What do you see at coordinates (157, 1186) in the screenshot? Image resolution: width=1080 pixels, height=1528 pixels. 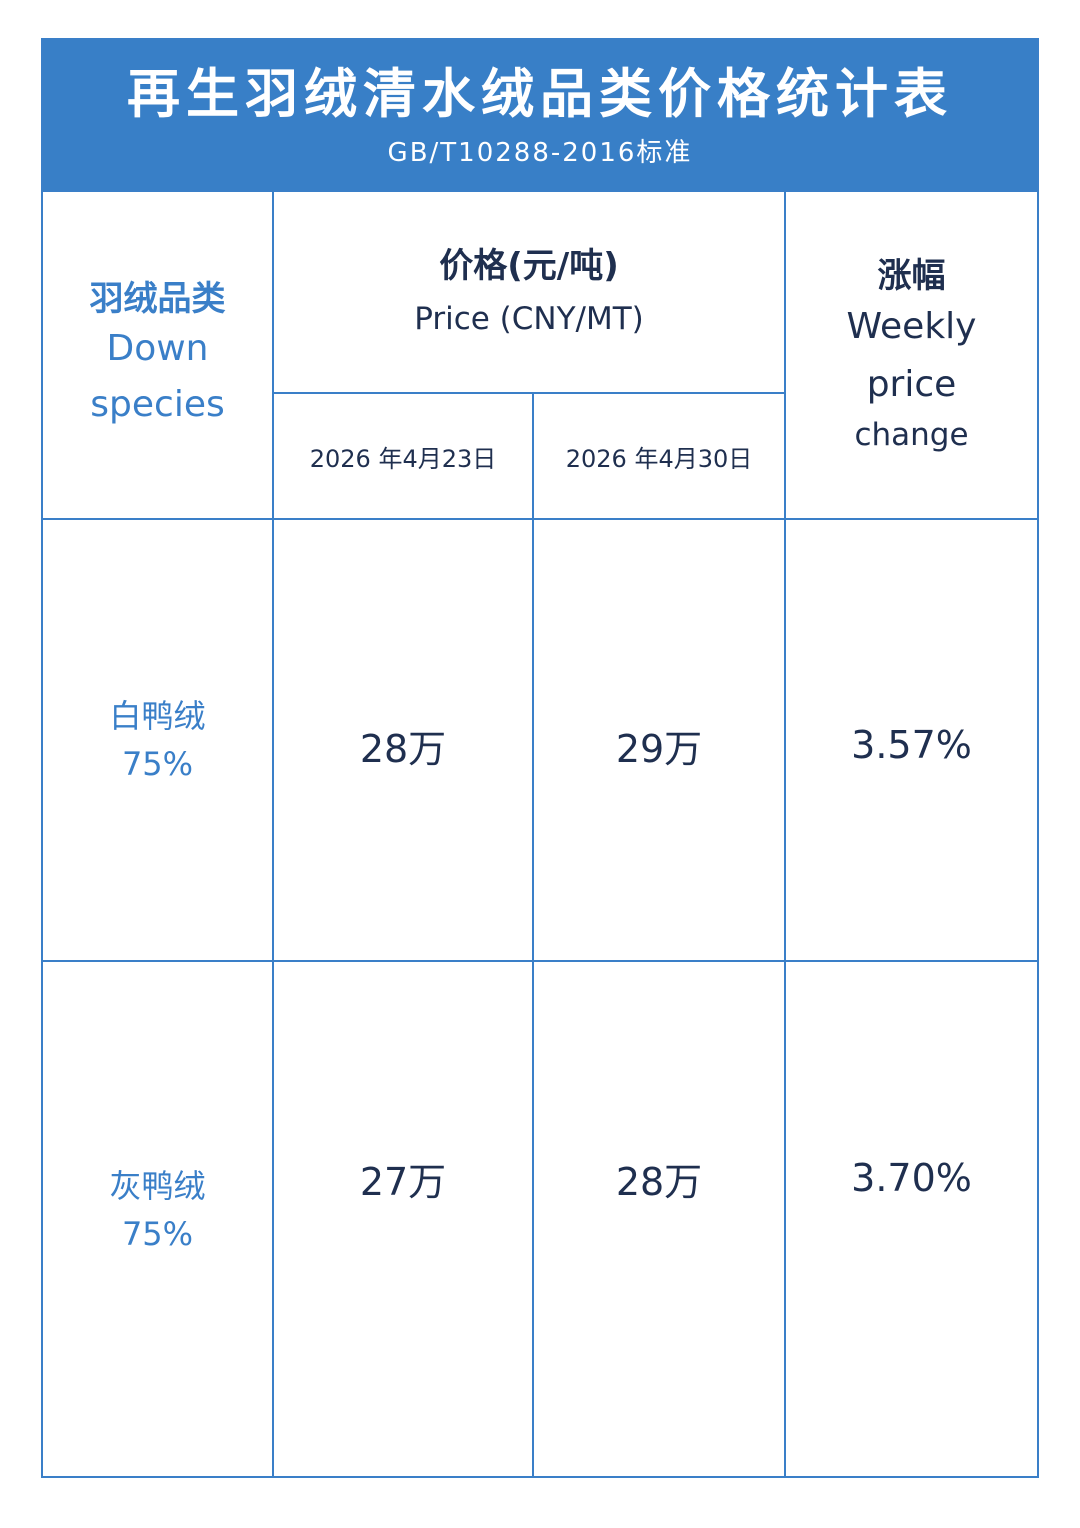 I see `row-2-species-name: 灰鸭绒` at bounding box center [157, 1186].